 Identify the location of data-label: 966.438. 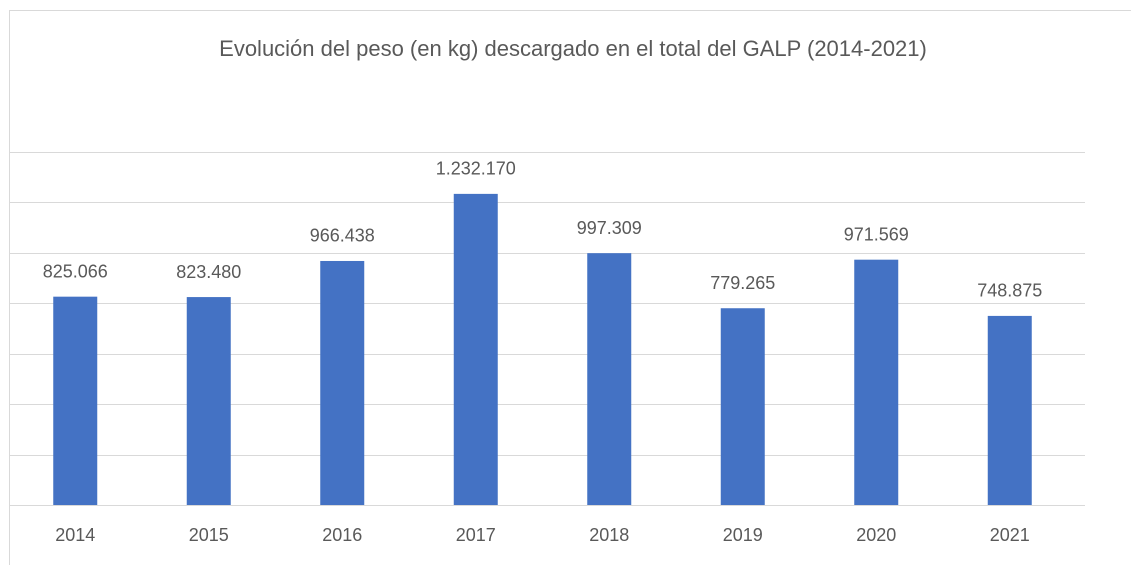
(342, 236).